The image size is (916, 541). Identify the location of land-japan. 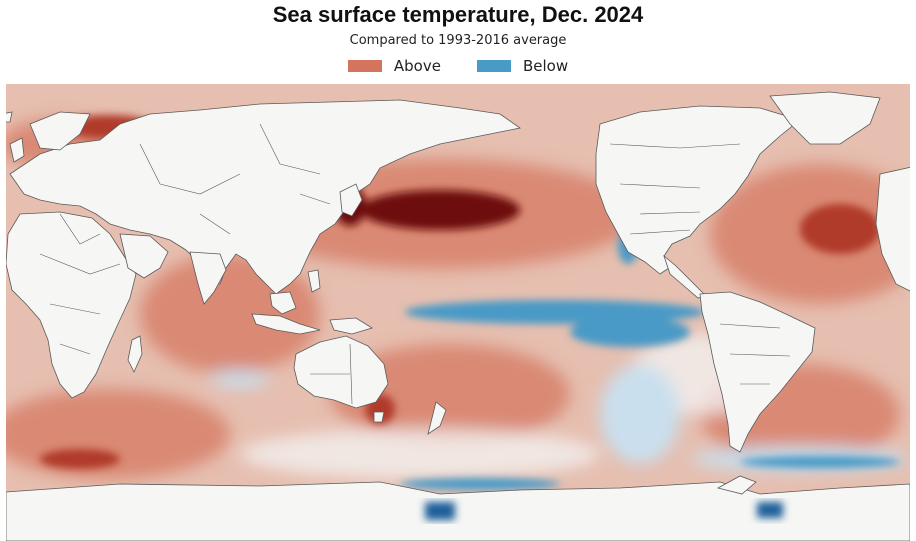
(351, 200).